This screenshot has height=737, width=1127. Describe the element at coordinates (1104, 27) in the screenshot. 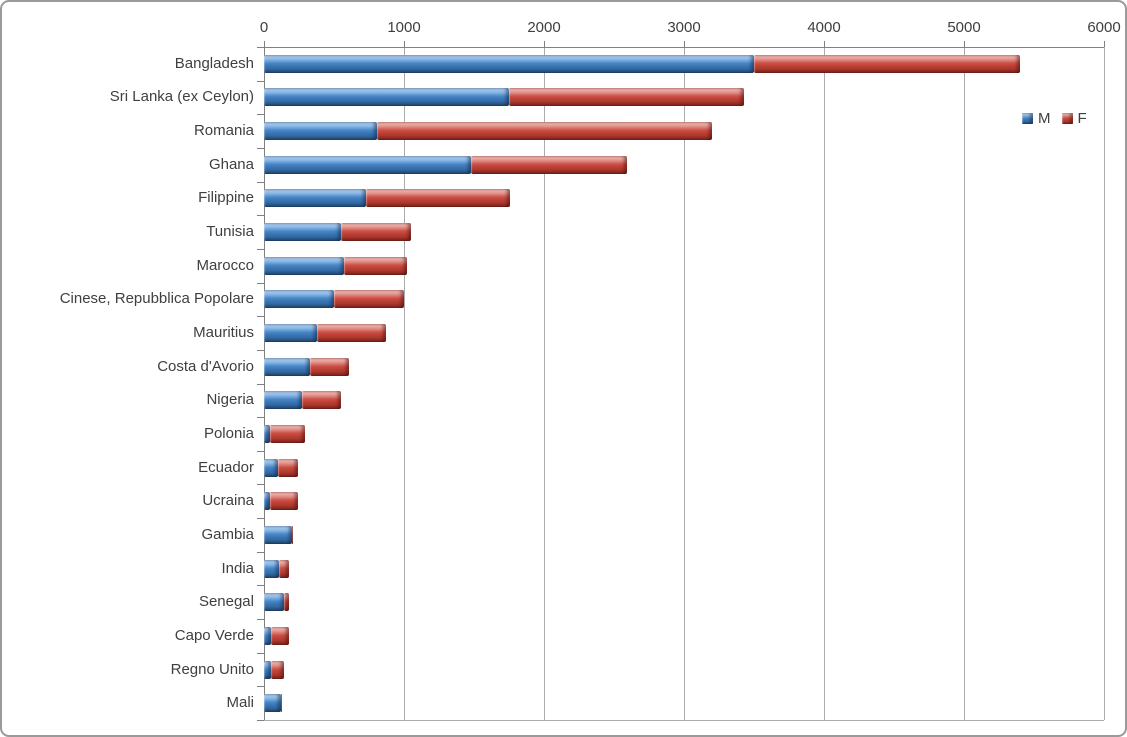

I see `x-tick-label: 6000` at that location.